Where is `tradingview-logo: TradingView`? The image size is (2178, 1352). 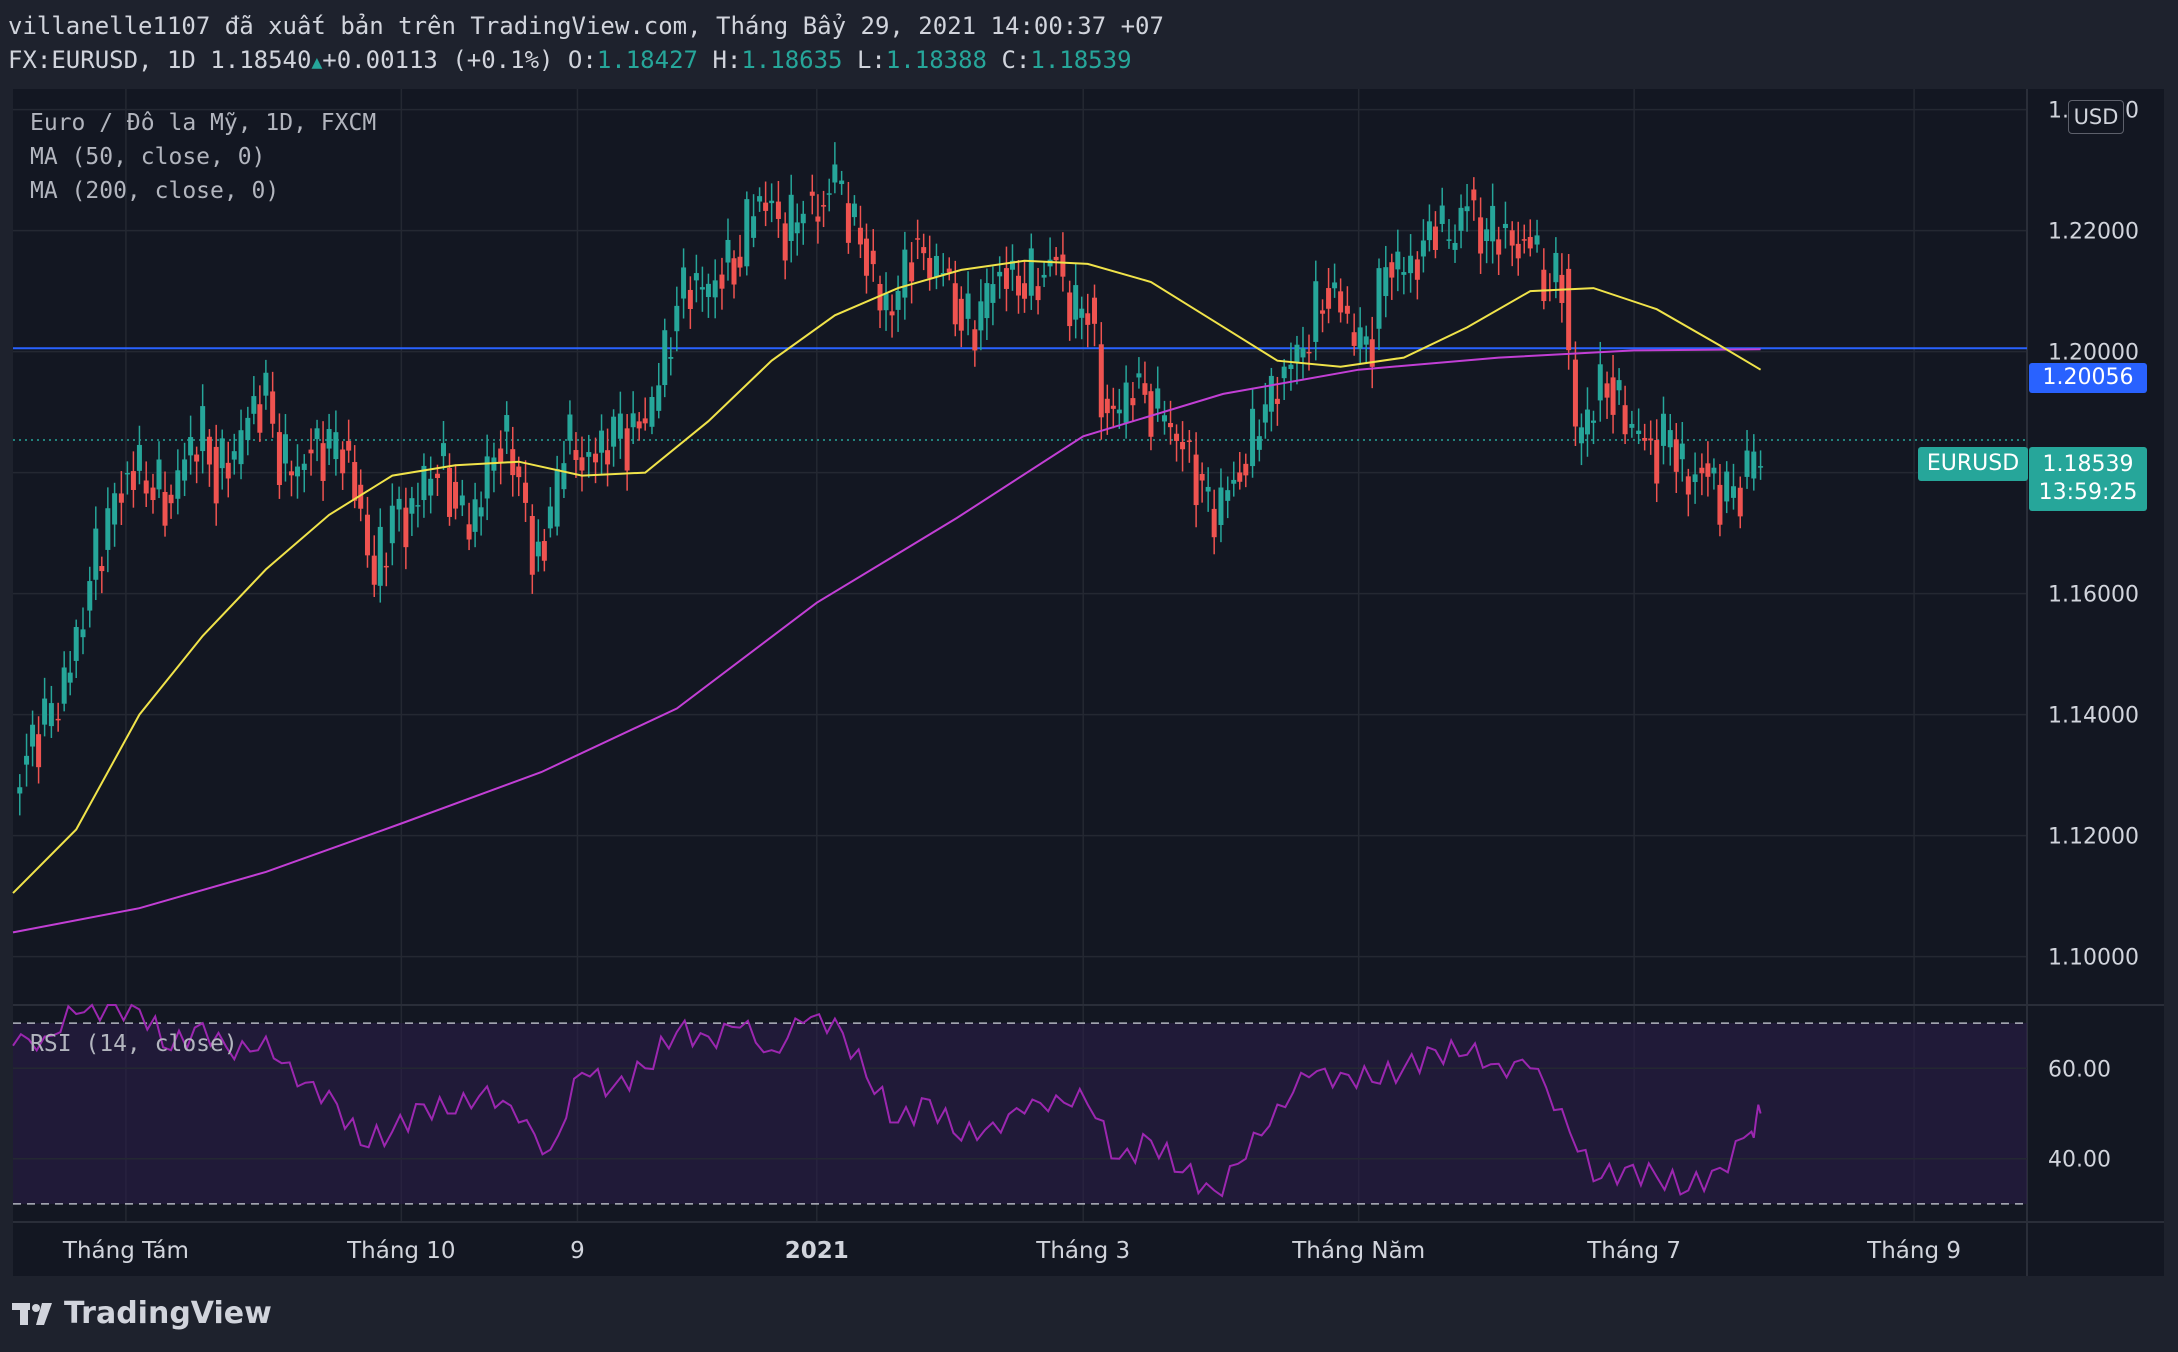
tradingview-logo: TradingView is located at coordinates (142, 1313).